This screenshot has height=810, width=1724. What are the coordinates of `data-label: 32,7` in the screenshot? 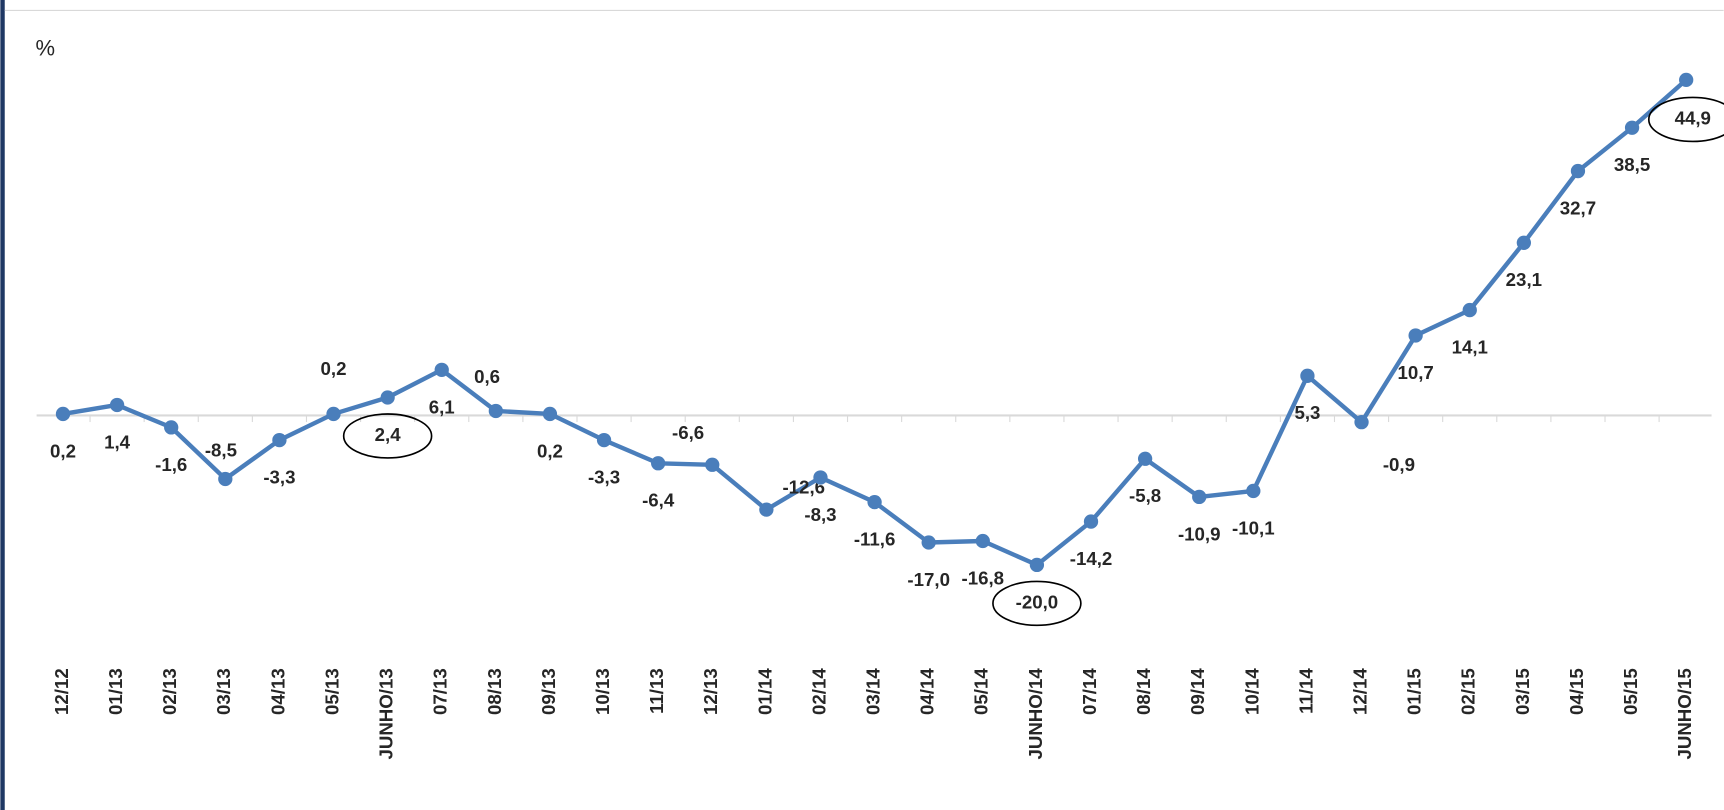 It's located at (1578, 207).